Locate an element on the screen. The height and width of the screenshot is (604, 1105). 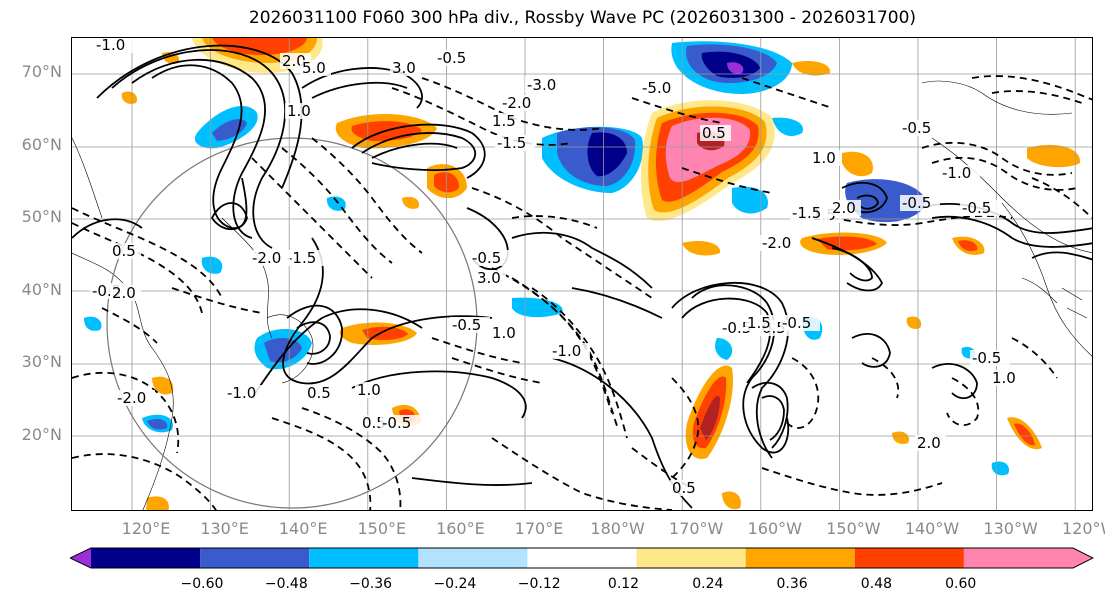
contour-label: -5.0 is located at coordinates (656, 88).